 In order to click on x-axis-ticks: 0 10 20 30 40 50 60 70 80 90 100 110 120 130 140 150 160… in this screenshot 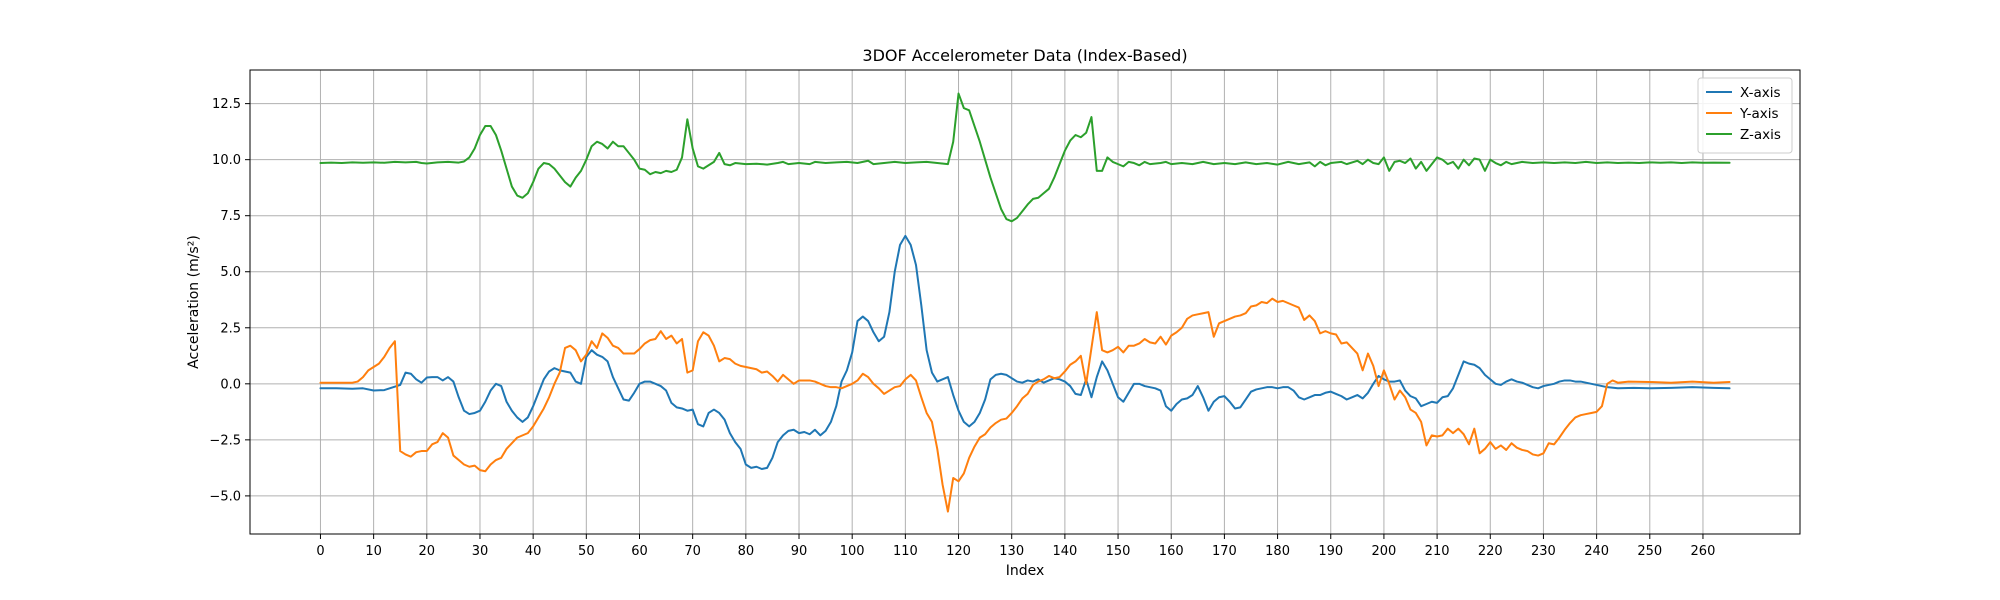, I will do `click(1015, 546)`.